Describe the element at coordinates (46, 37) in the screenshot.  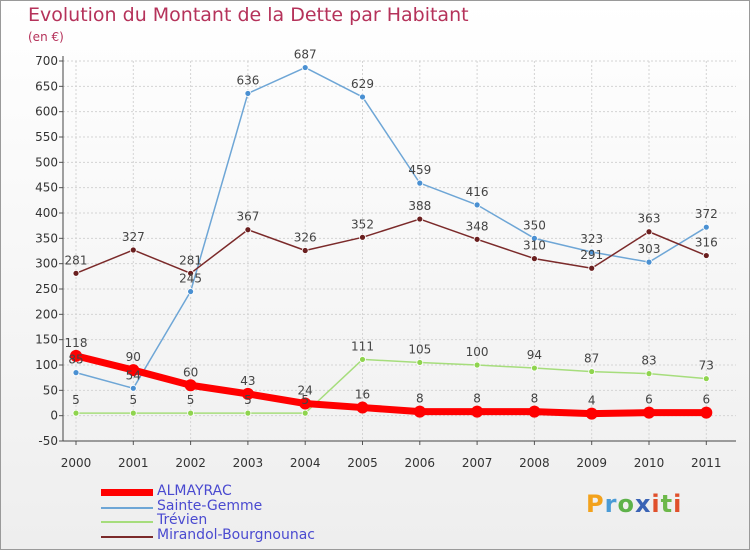
I see `unit-label: (en €)` at that location.